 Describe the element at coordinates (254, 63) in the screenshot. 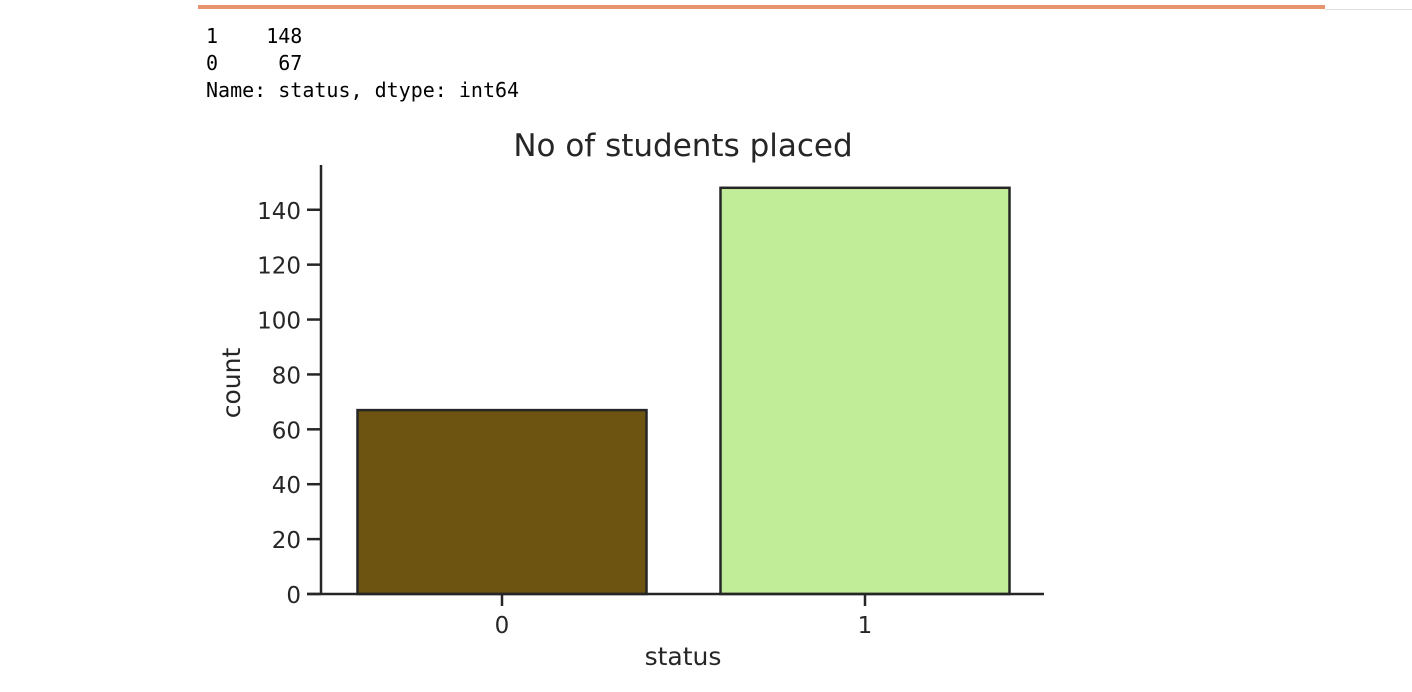

I see `output-line-2: 0 67` at that location.